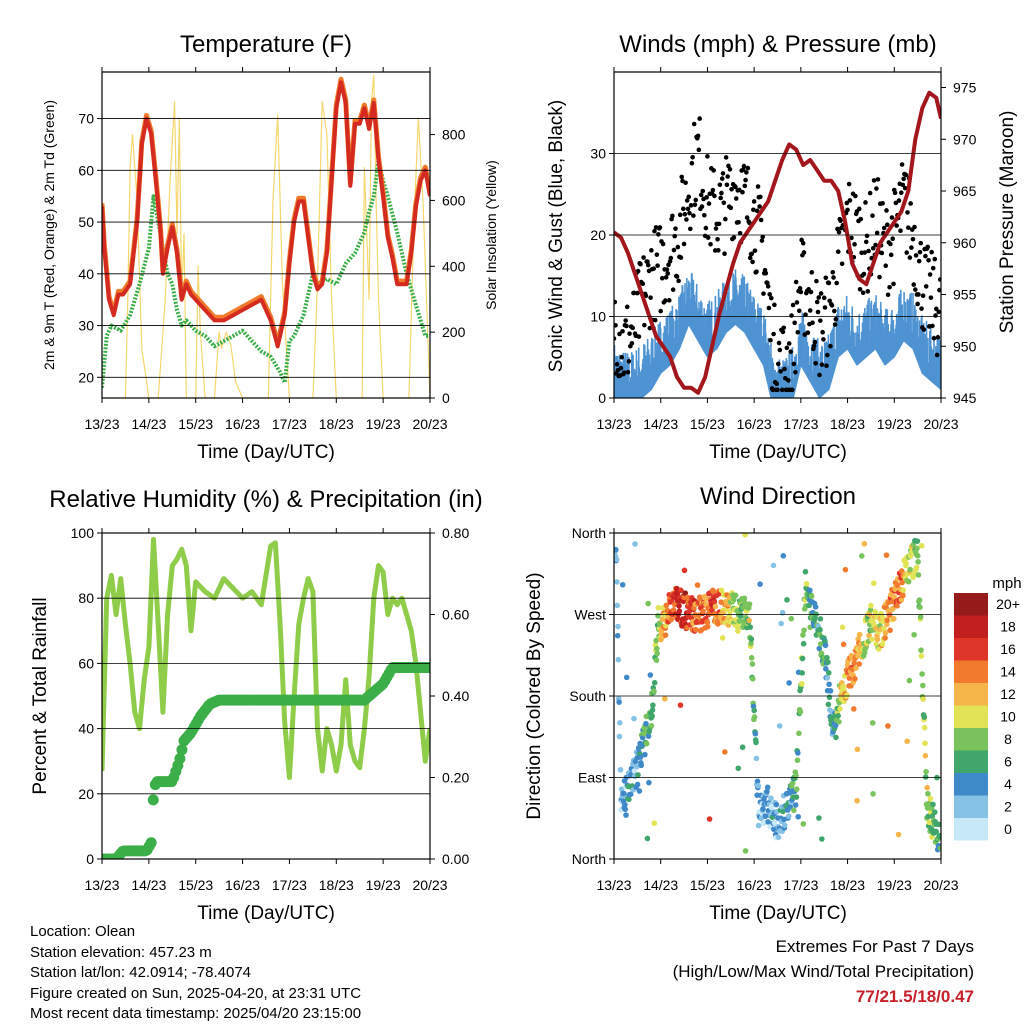 The height and width of the screenshot is (1025, 1024). I want to click on temp-2m-series, so click(266, 214).